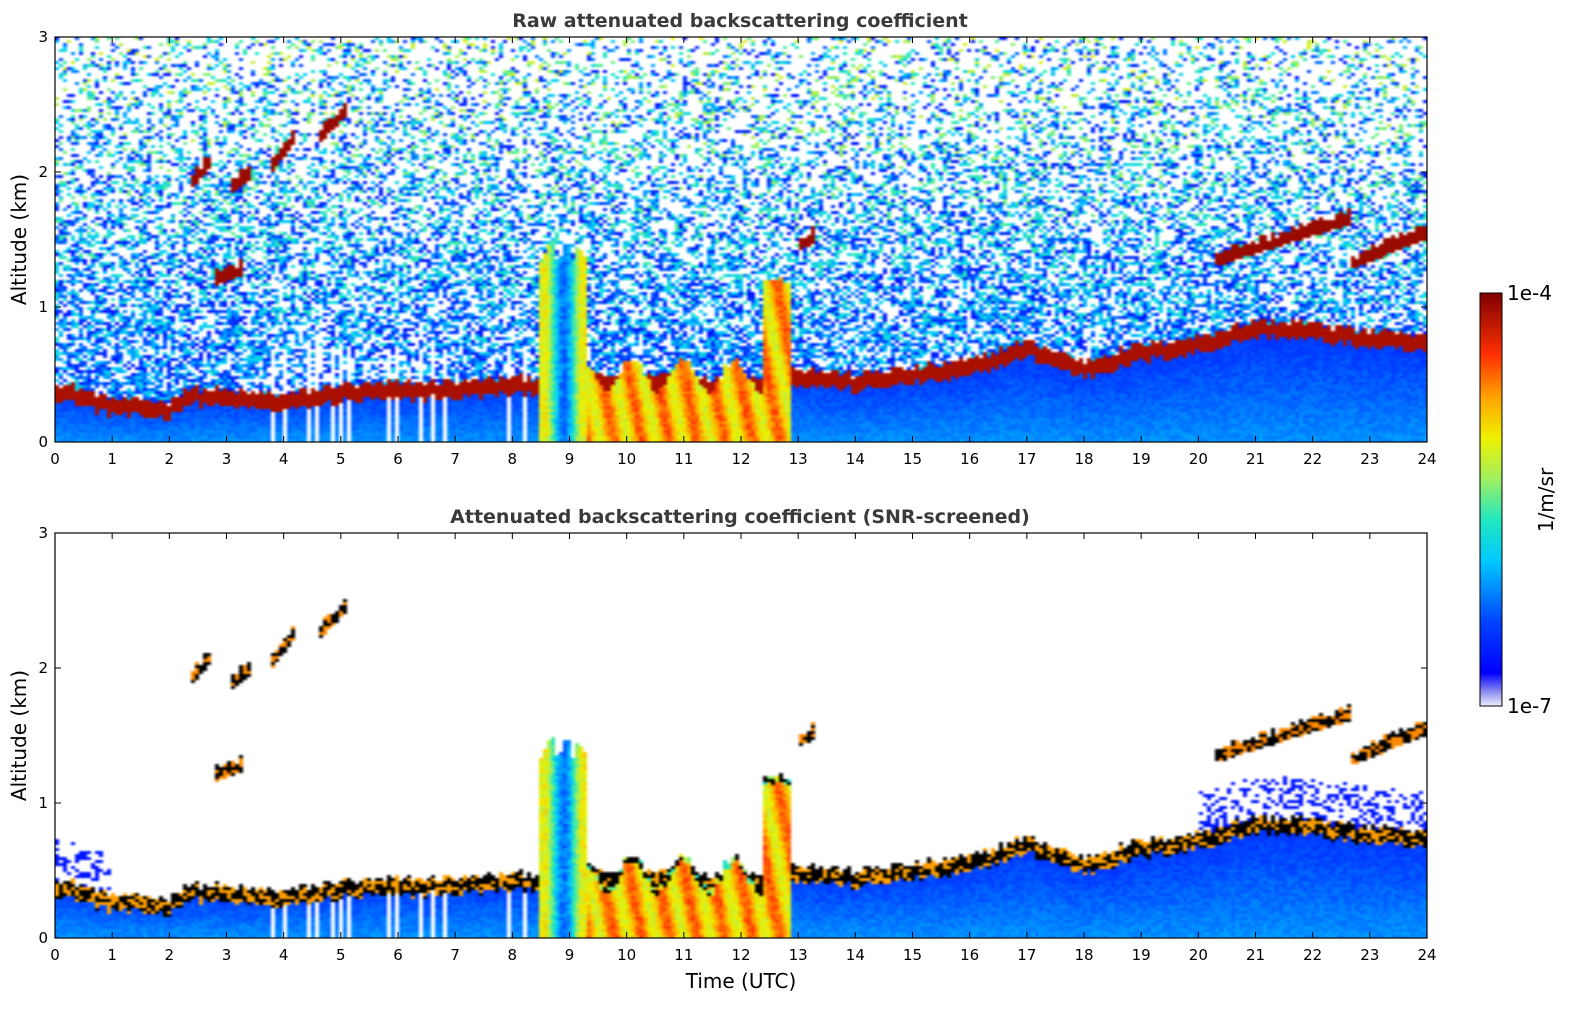  I want to click on colorbar-min-label: 1e-7, so click(1529, 706).